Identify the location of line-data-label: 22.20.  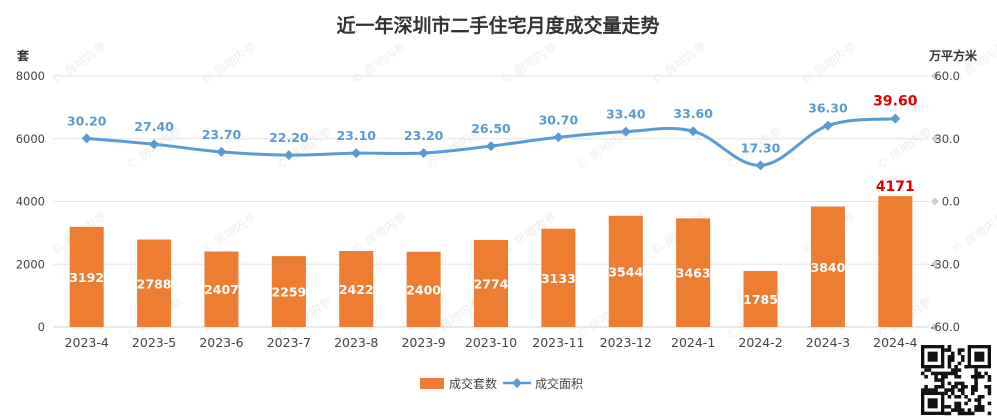
(289, 137).